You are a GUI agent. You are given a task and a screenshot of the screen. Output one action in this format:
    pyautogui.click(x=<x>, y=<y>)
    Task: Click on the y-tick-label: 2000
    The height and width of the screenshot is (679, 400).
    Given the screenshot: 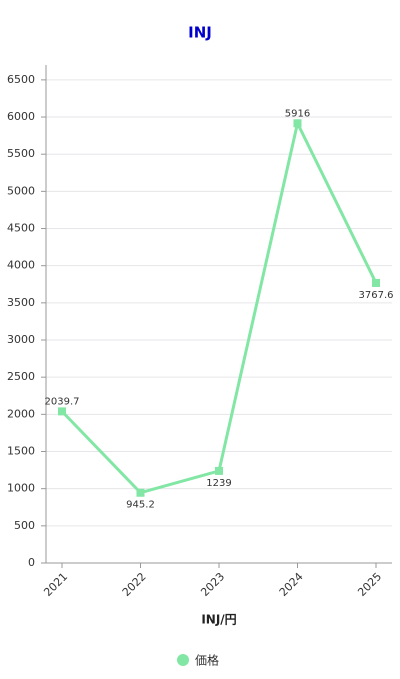 What is the action you would take?
    pyautogui.click(x=21, y=413)
    